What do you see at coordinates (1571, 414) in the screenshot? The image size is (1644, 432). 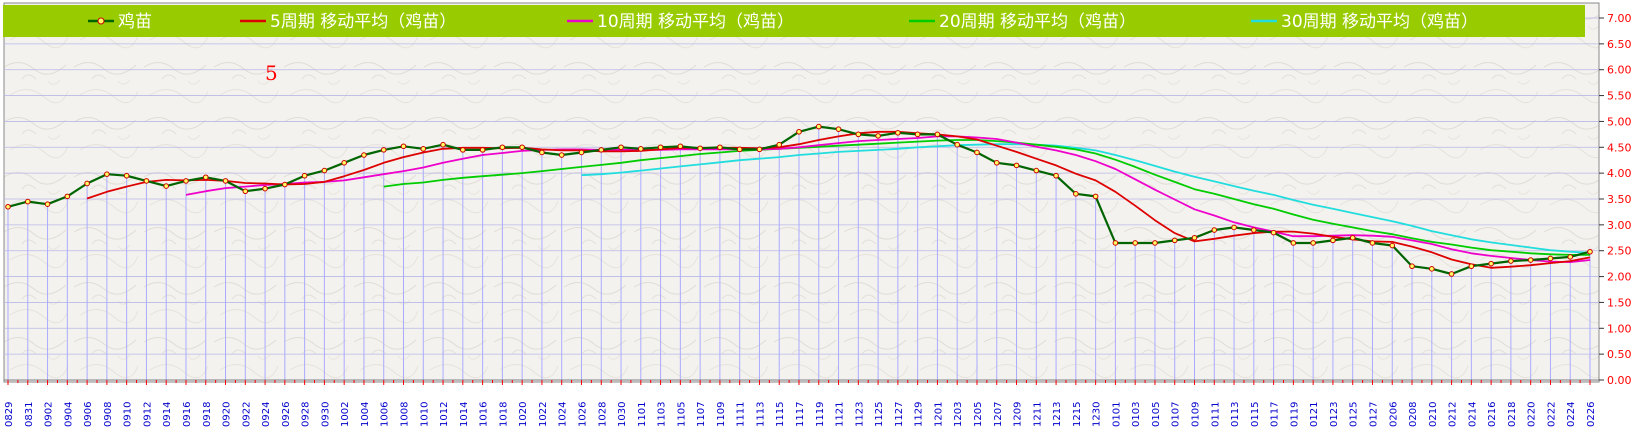 I see `x-tick-label: 0224` at bounding box center [1571, 414].